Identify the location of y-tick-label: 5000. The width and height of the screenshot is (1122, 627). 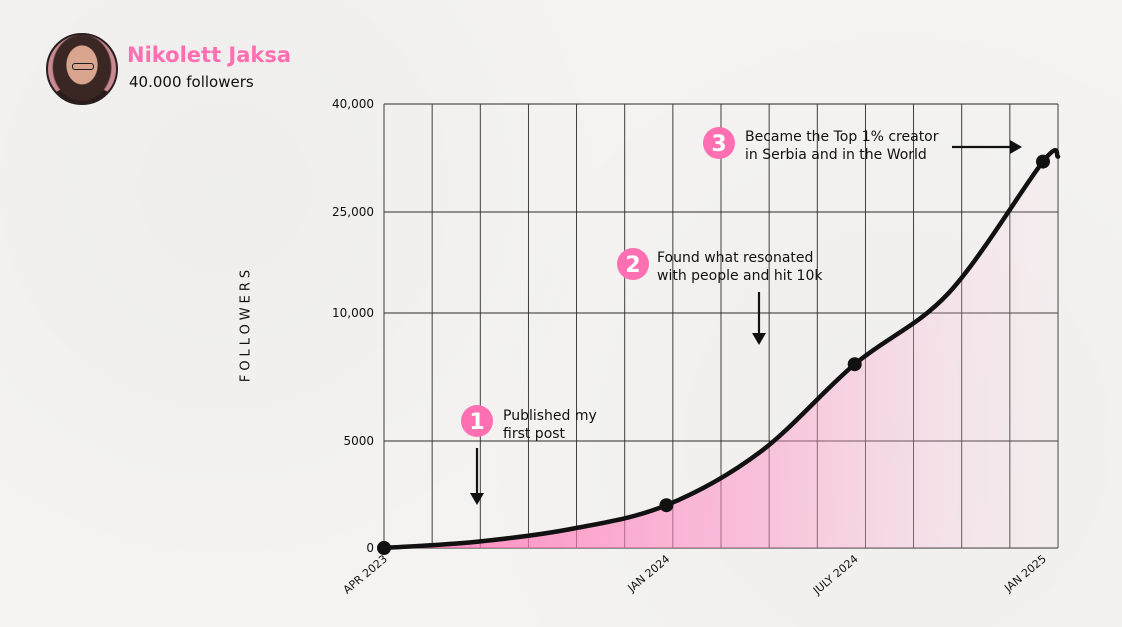
(358, 441).